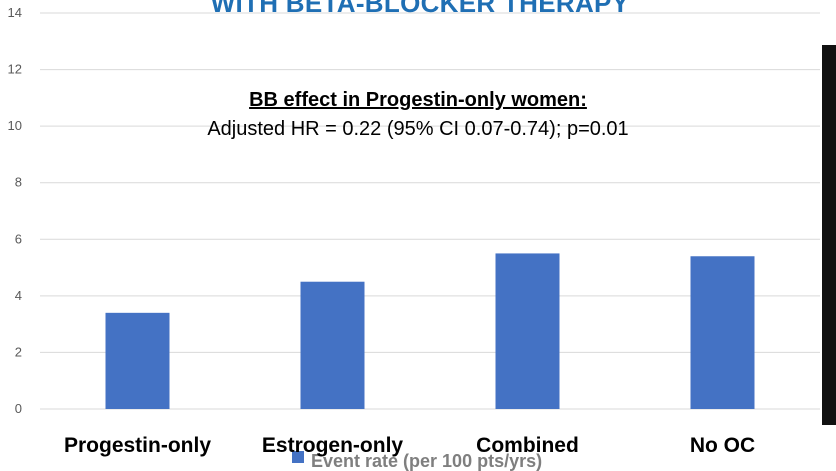 The image size is (836, 471). Describe the element at coordinates (298, 457) in the screenshot. I see `legend-swatch` at that location.